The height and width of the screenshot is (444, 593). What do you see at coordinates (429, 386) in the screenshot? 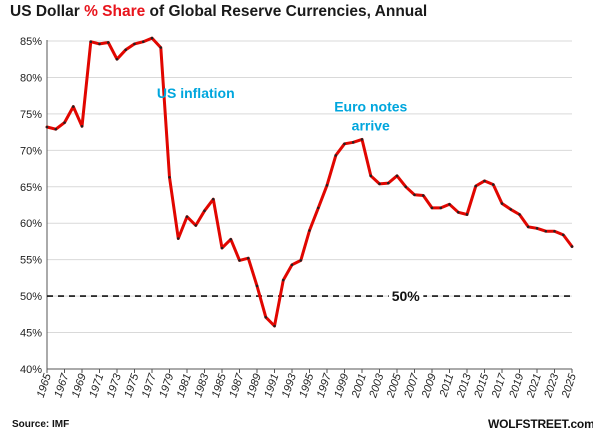
I see `x-tick-label: 2009` at bounding box center [429, 386].